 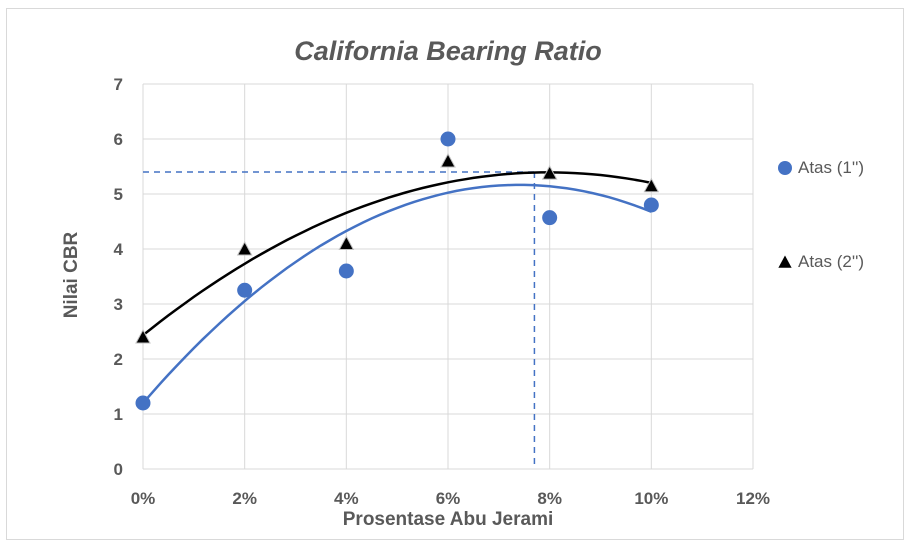 What do you see at coordinates (118, 414) in the screenshot?
I see `y-tick-label: 1` at bounding box center [118, 414].